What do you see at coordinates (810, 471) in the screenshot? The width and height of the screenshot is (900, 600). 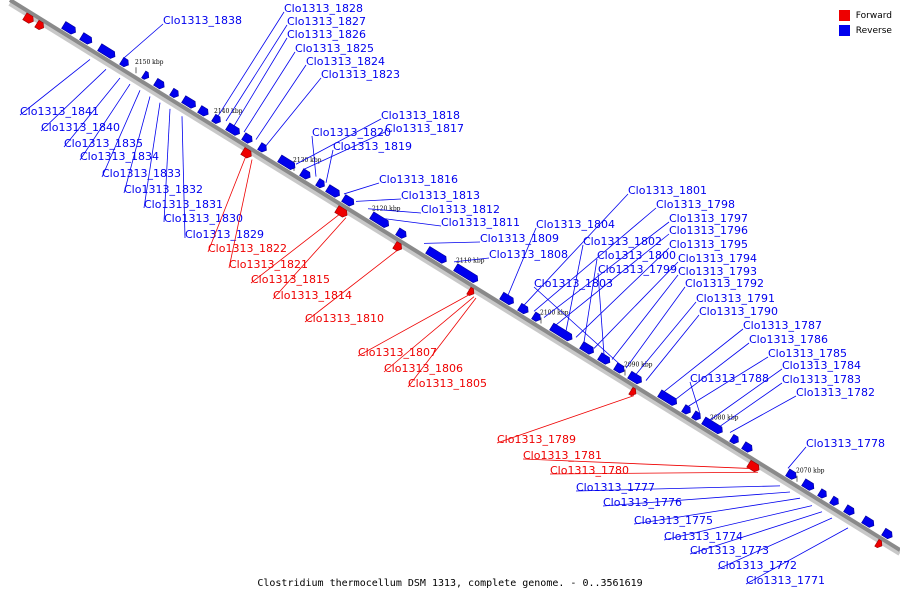 I see `tick-label: 2070 kbp` at bounding box center [810, 471].